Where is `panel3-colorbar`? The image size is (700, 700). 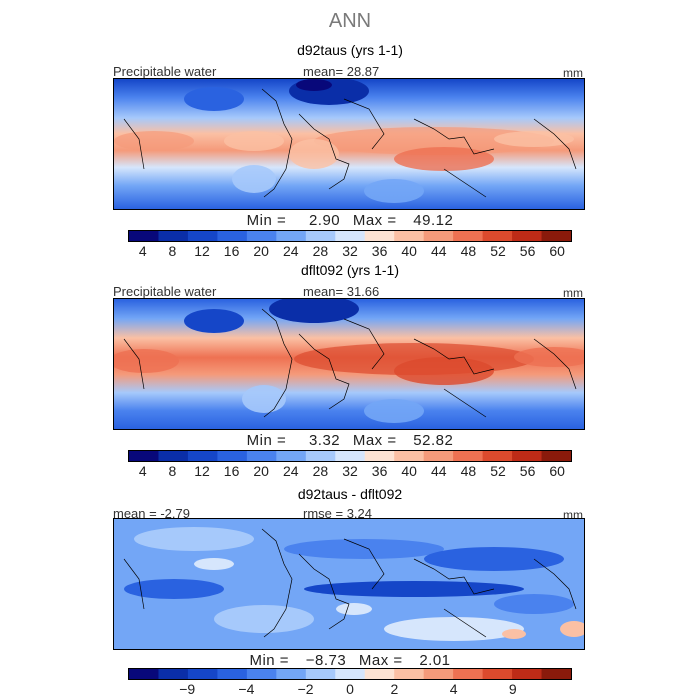
panel3-colorbar is located at coordinates (350, 674).